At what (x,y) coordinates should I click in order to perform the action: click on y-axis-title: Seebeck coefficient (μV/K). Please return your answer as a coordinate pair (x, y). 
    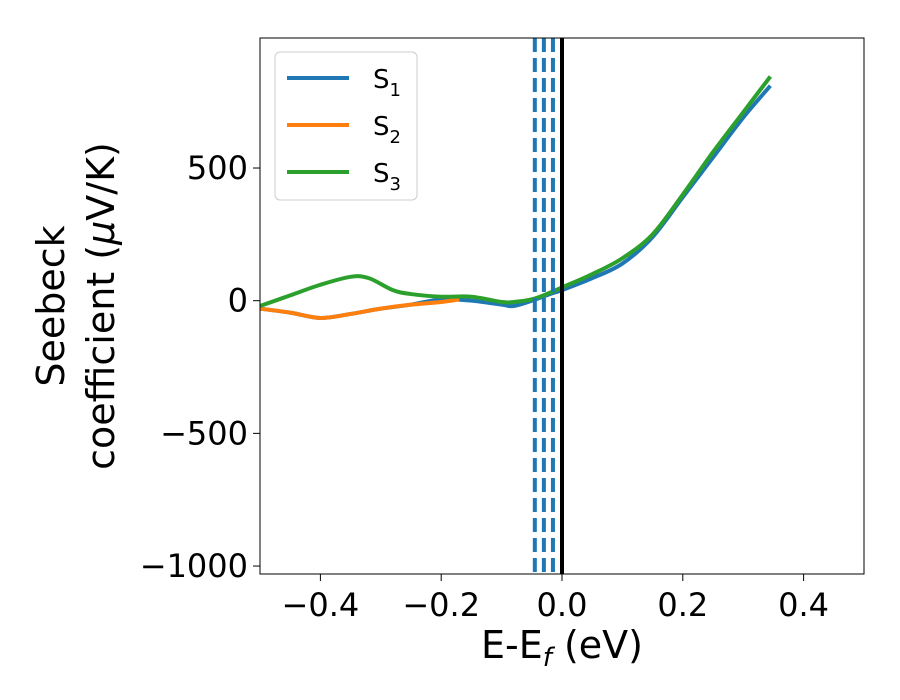
    Looking at the image, I should click on (76, 306).